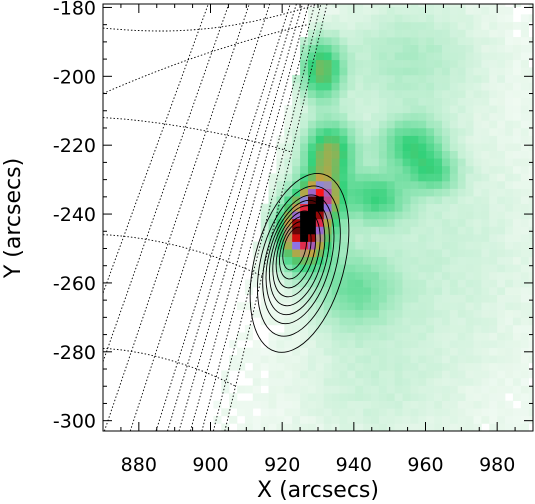 The image size is (535, 504). Describe the element at coordinates (156, 149) in the screenshot. I see `grid-longitude-line` at that location.